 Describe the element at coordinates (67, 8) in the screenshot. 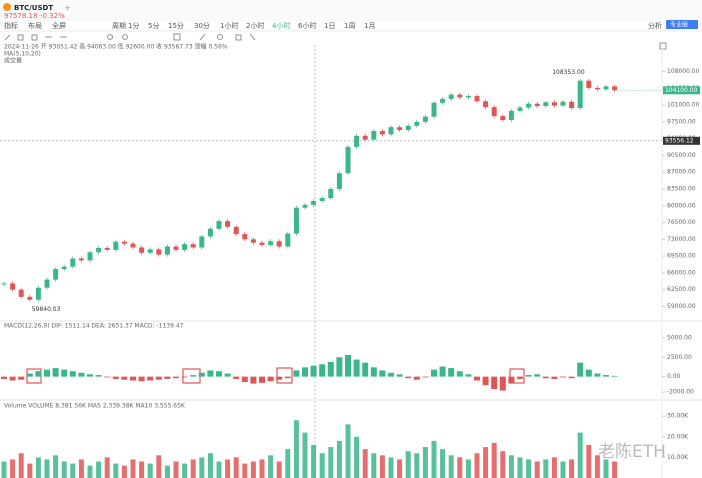

I see `add-tab: +` at that location.